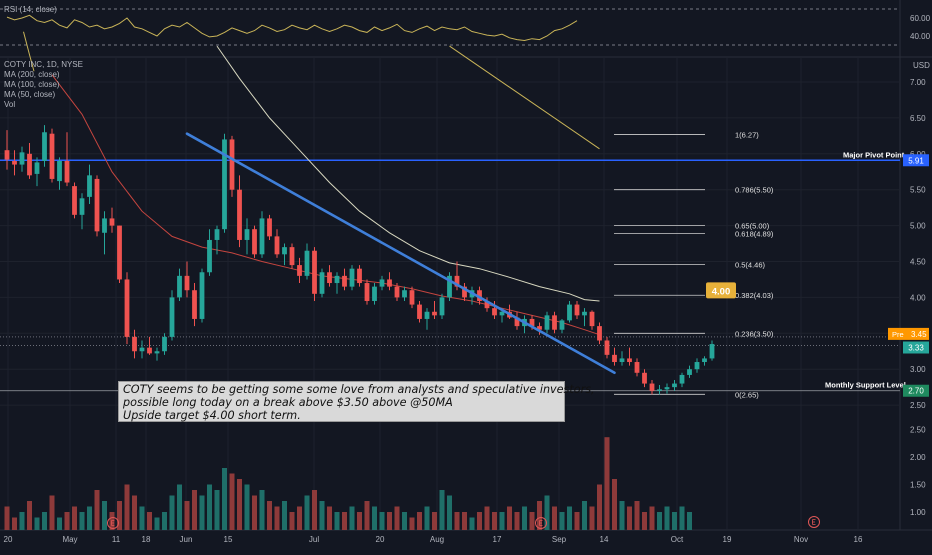 Image resolution: width=932 pixels, height=555 pixels. Describe the element at coordinates (918, 405) in the screenshot. I see `price-tick-label: 2.50` at that location.